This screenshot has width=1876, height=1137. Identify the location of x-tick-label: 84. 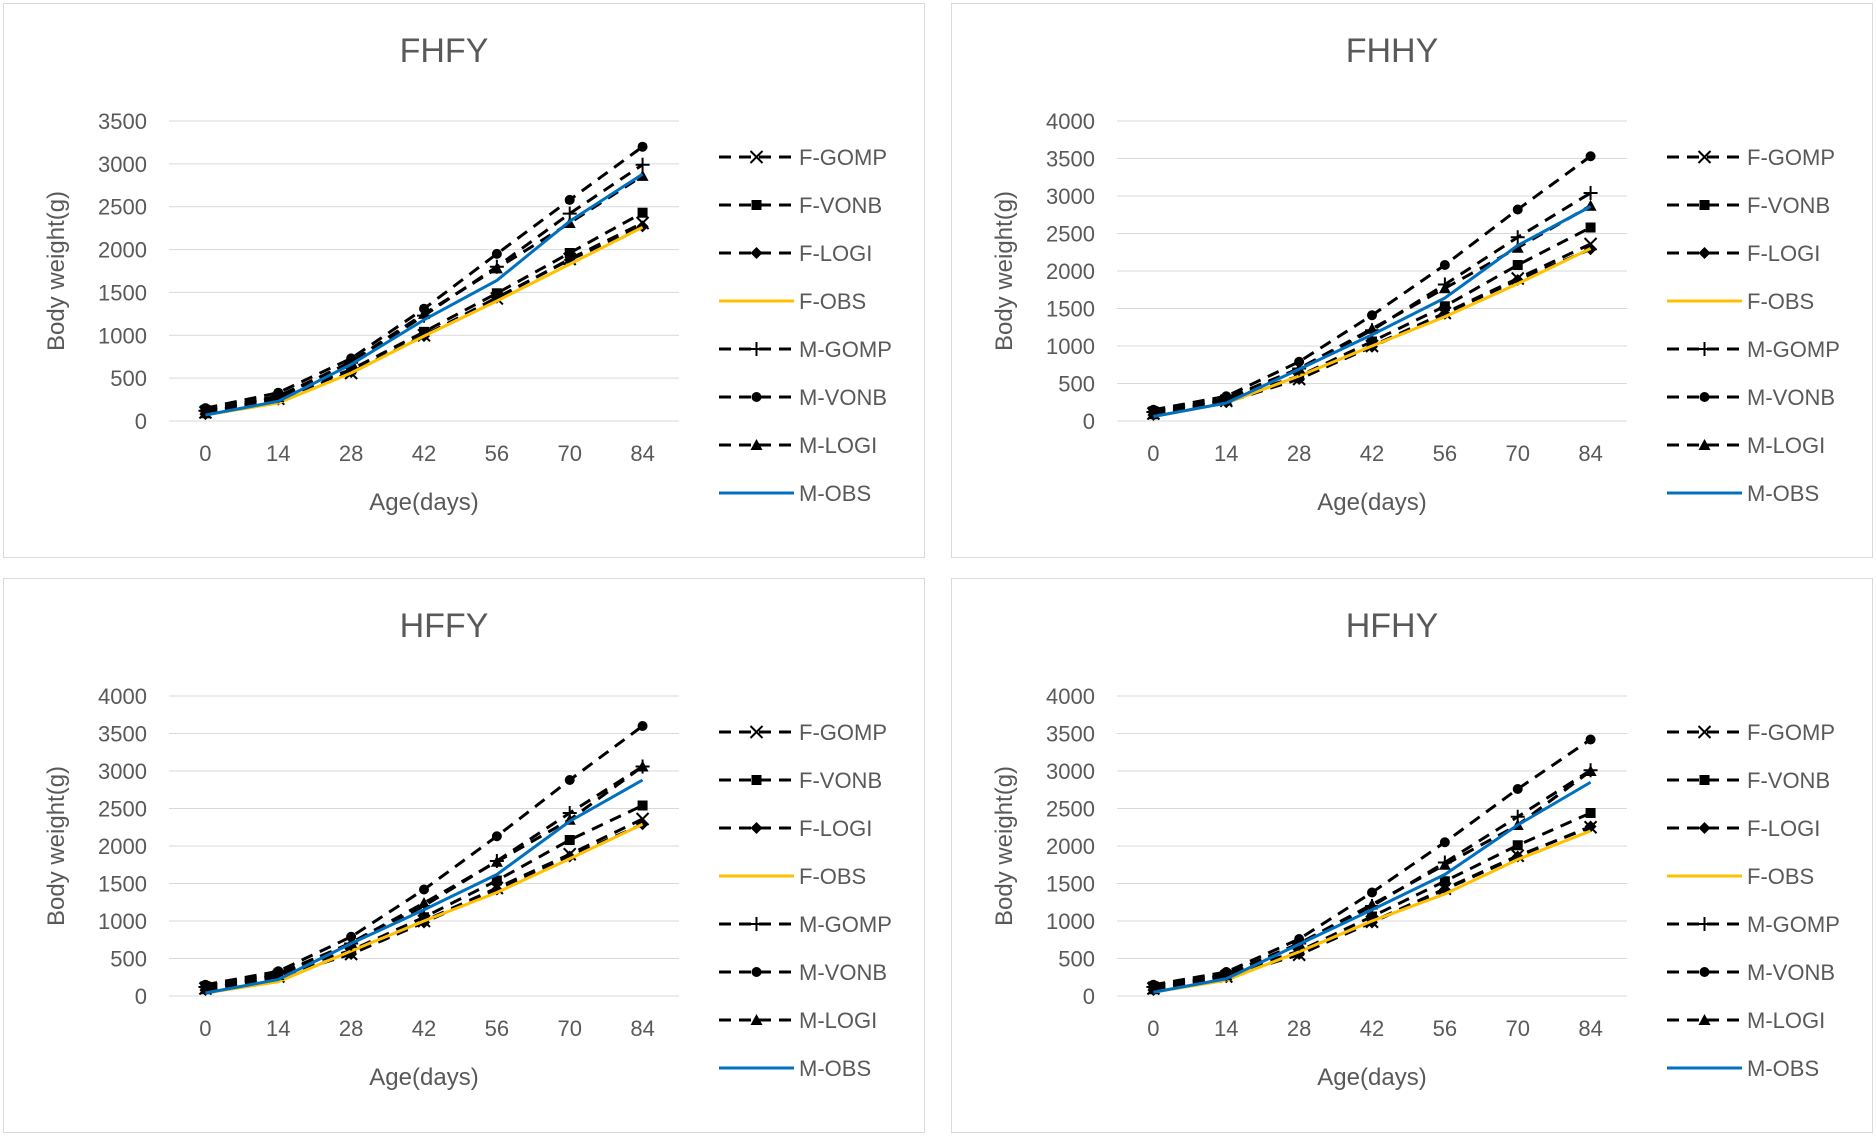
(642, 453).